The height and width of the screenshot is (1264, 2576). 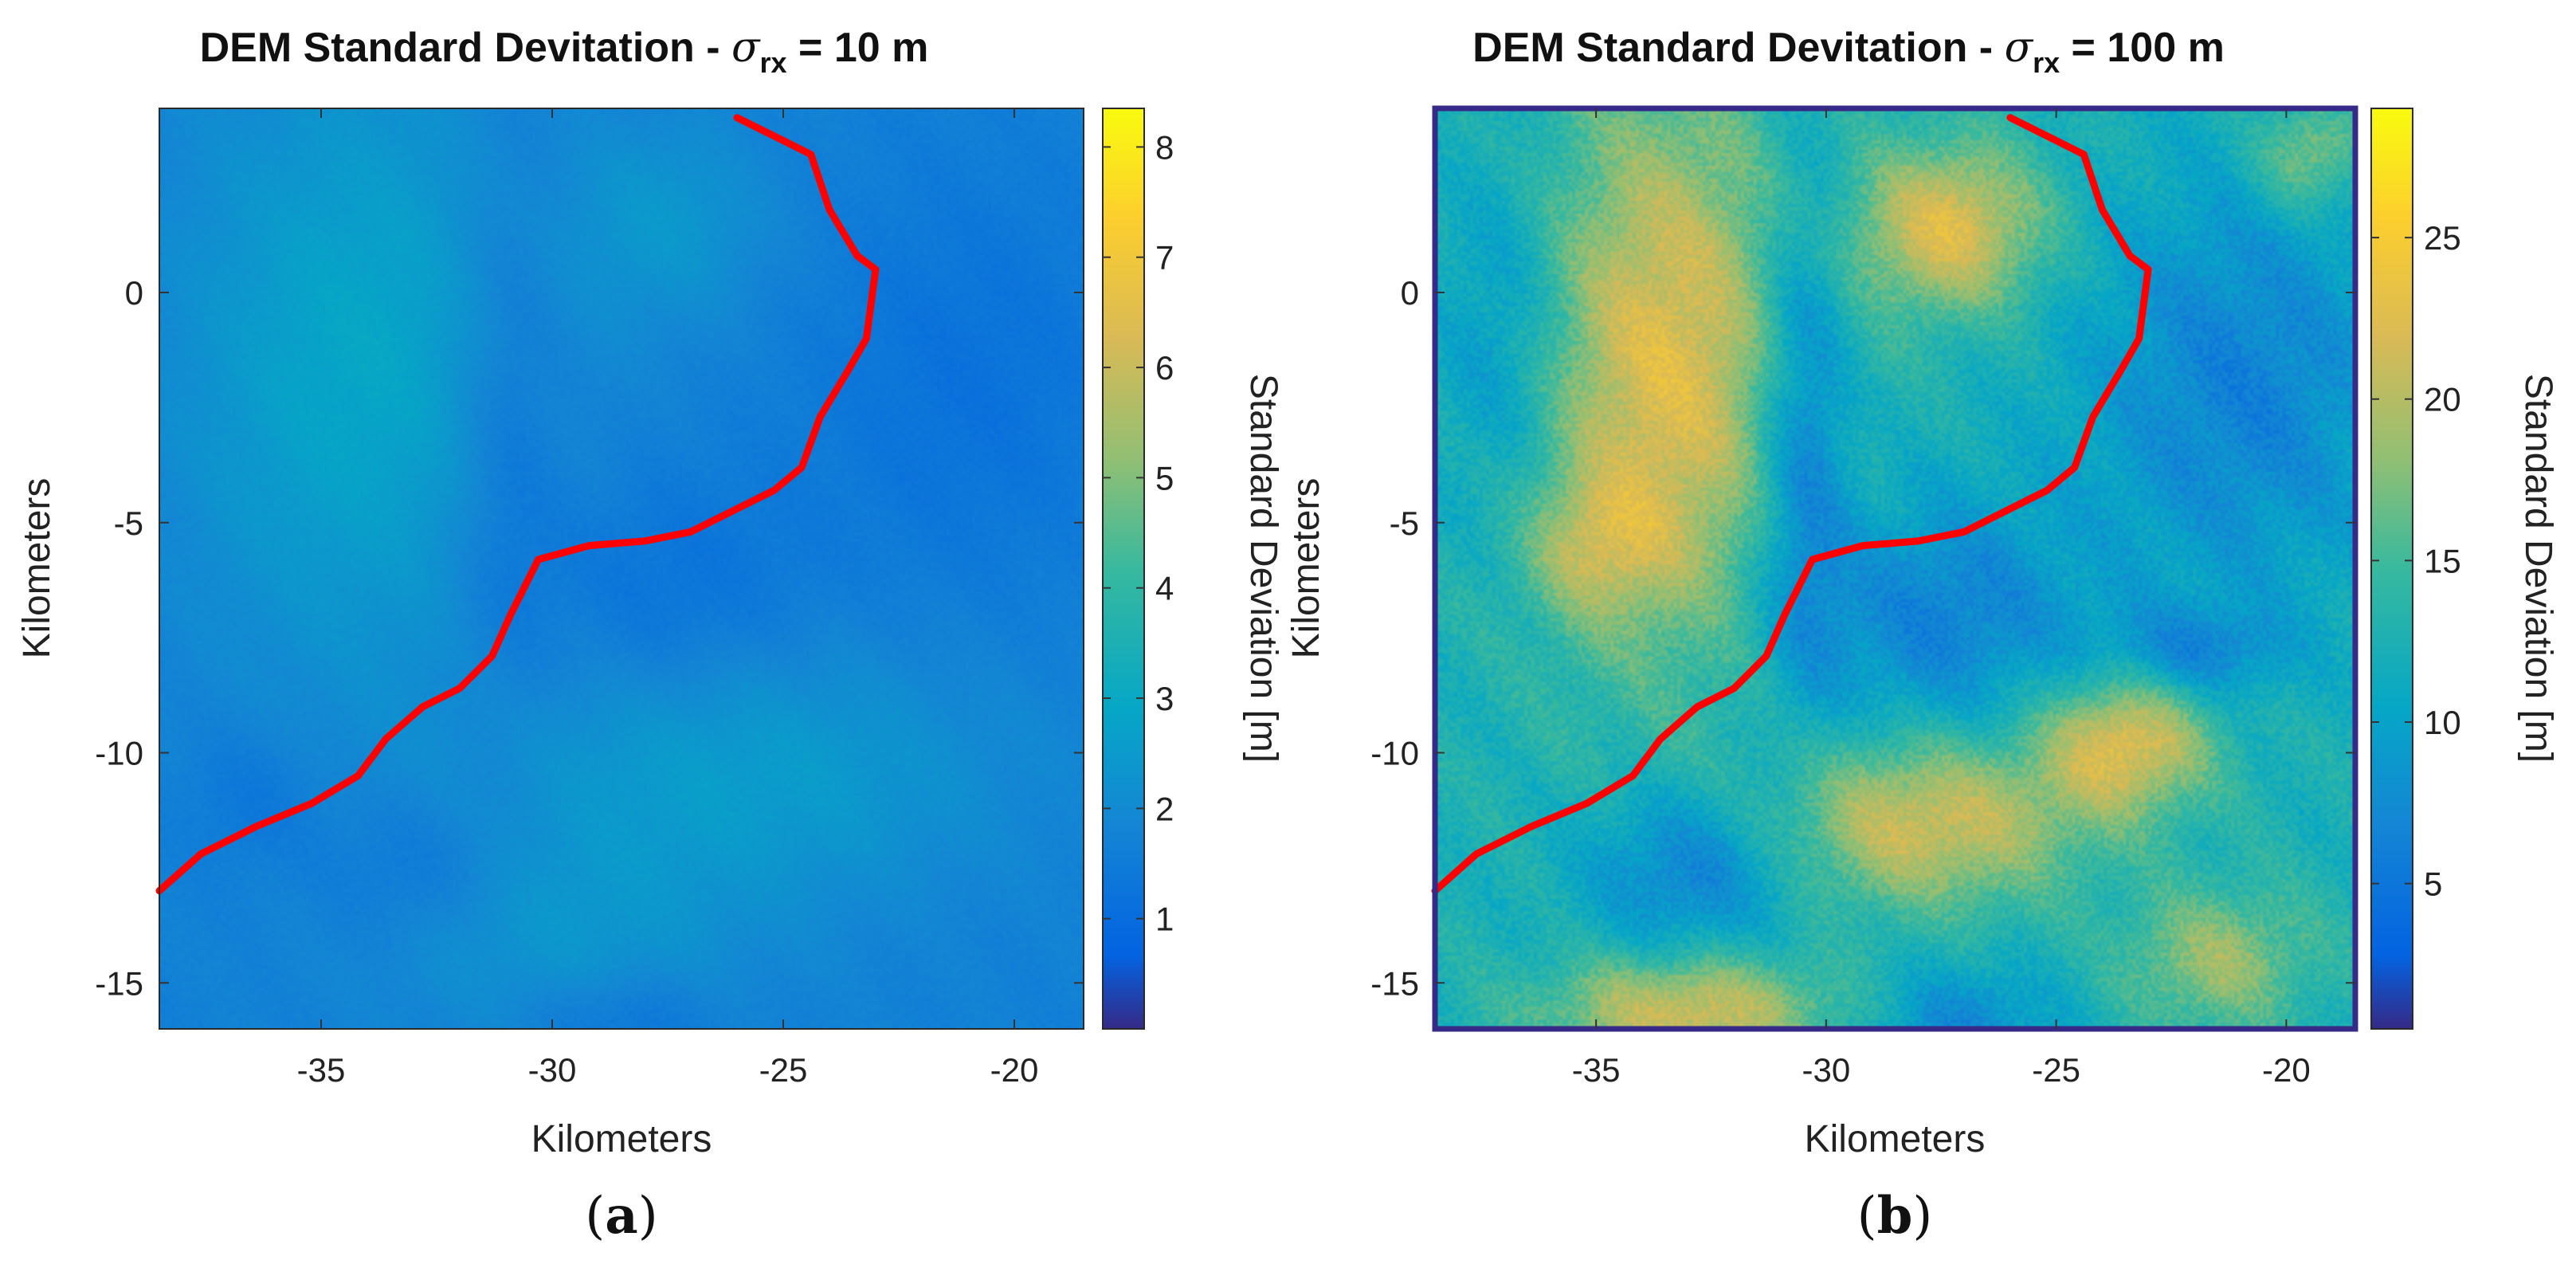 I want to click on colorbar-tick-label: 8, so click(x=1164, y=147).